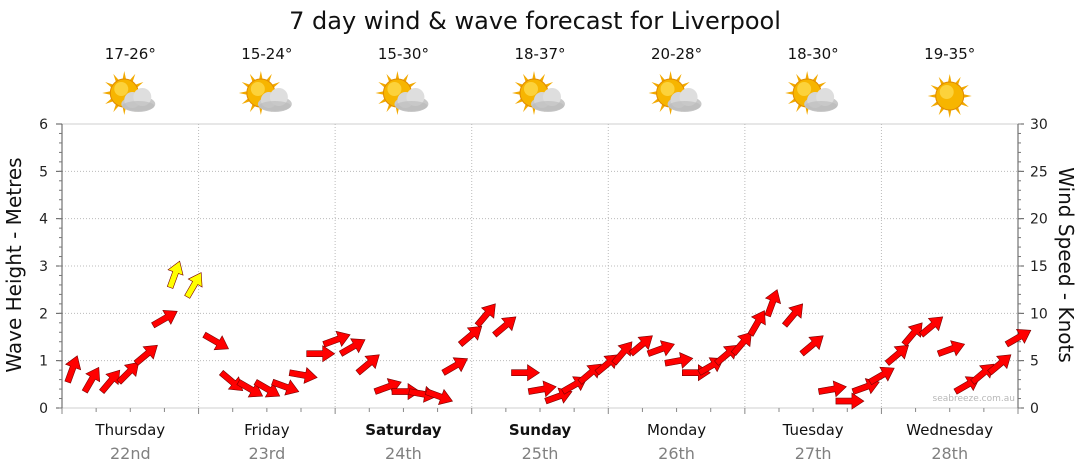 This screenshot has height=475, width=1080. I want to click on credit-text: seabreeze.com.au, so click(974, 399).